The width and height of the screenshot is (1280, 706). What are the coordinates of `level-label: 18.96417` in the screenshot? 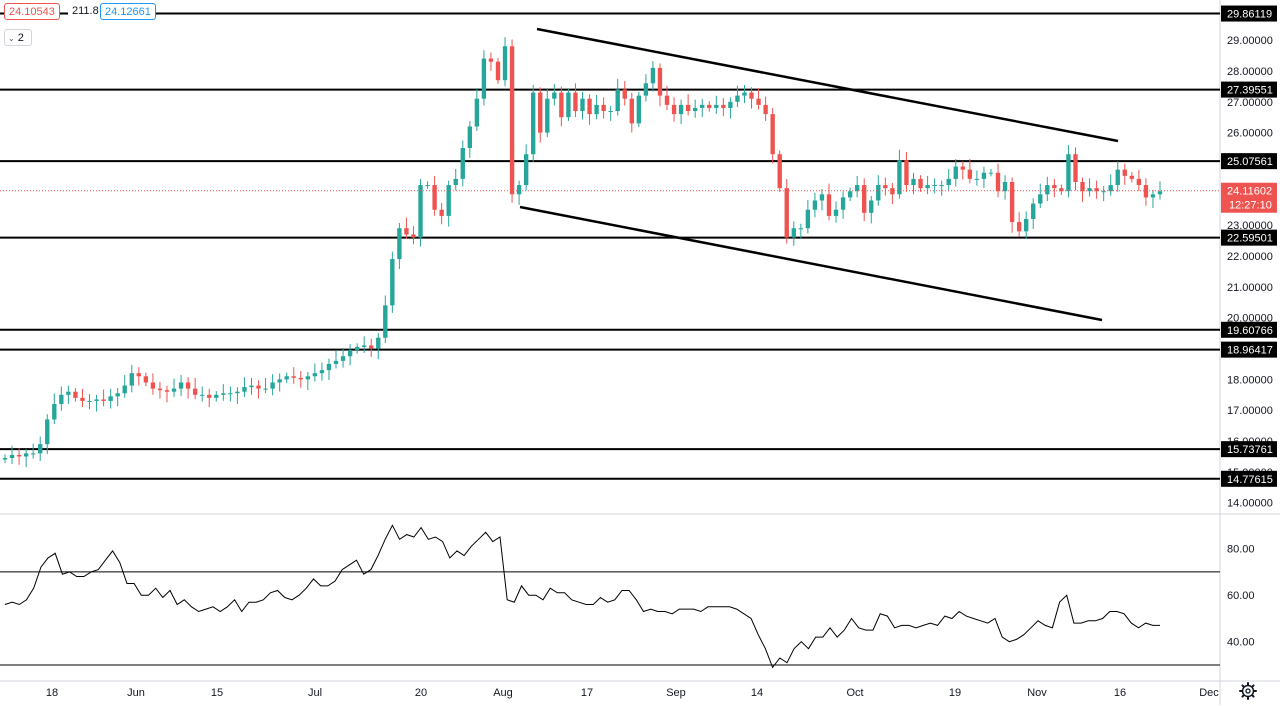 It's located at (1250, 351).